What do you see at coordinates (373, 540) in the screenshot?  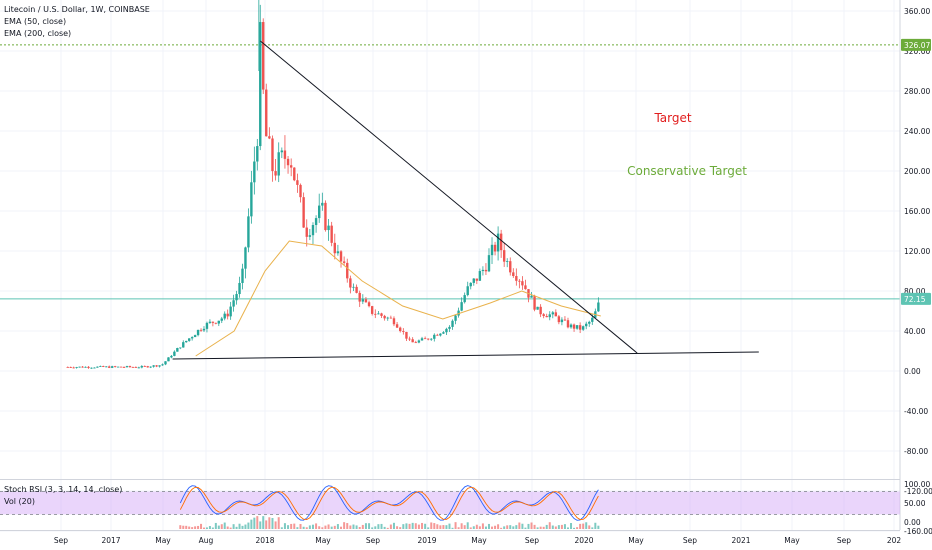 I see `time-tick-label: Sep` at bounding box center [373, 540].